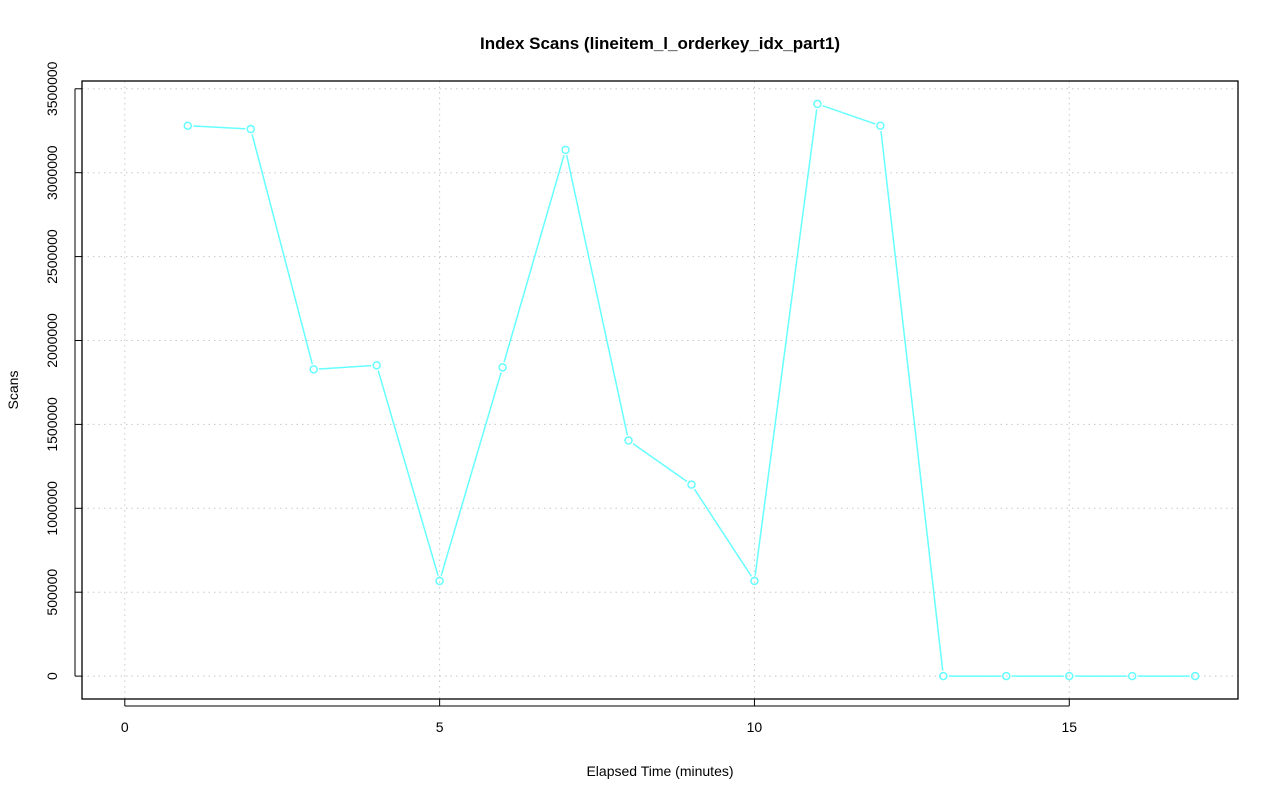 The width and height of the screenshot is (1280, 806). Describe the element at coordinates (440, 727) in the screenshot. I see `x-tick-label: 5` at that location.